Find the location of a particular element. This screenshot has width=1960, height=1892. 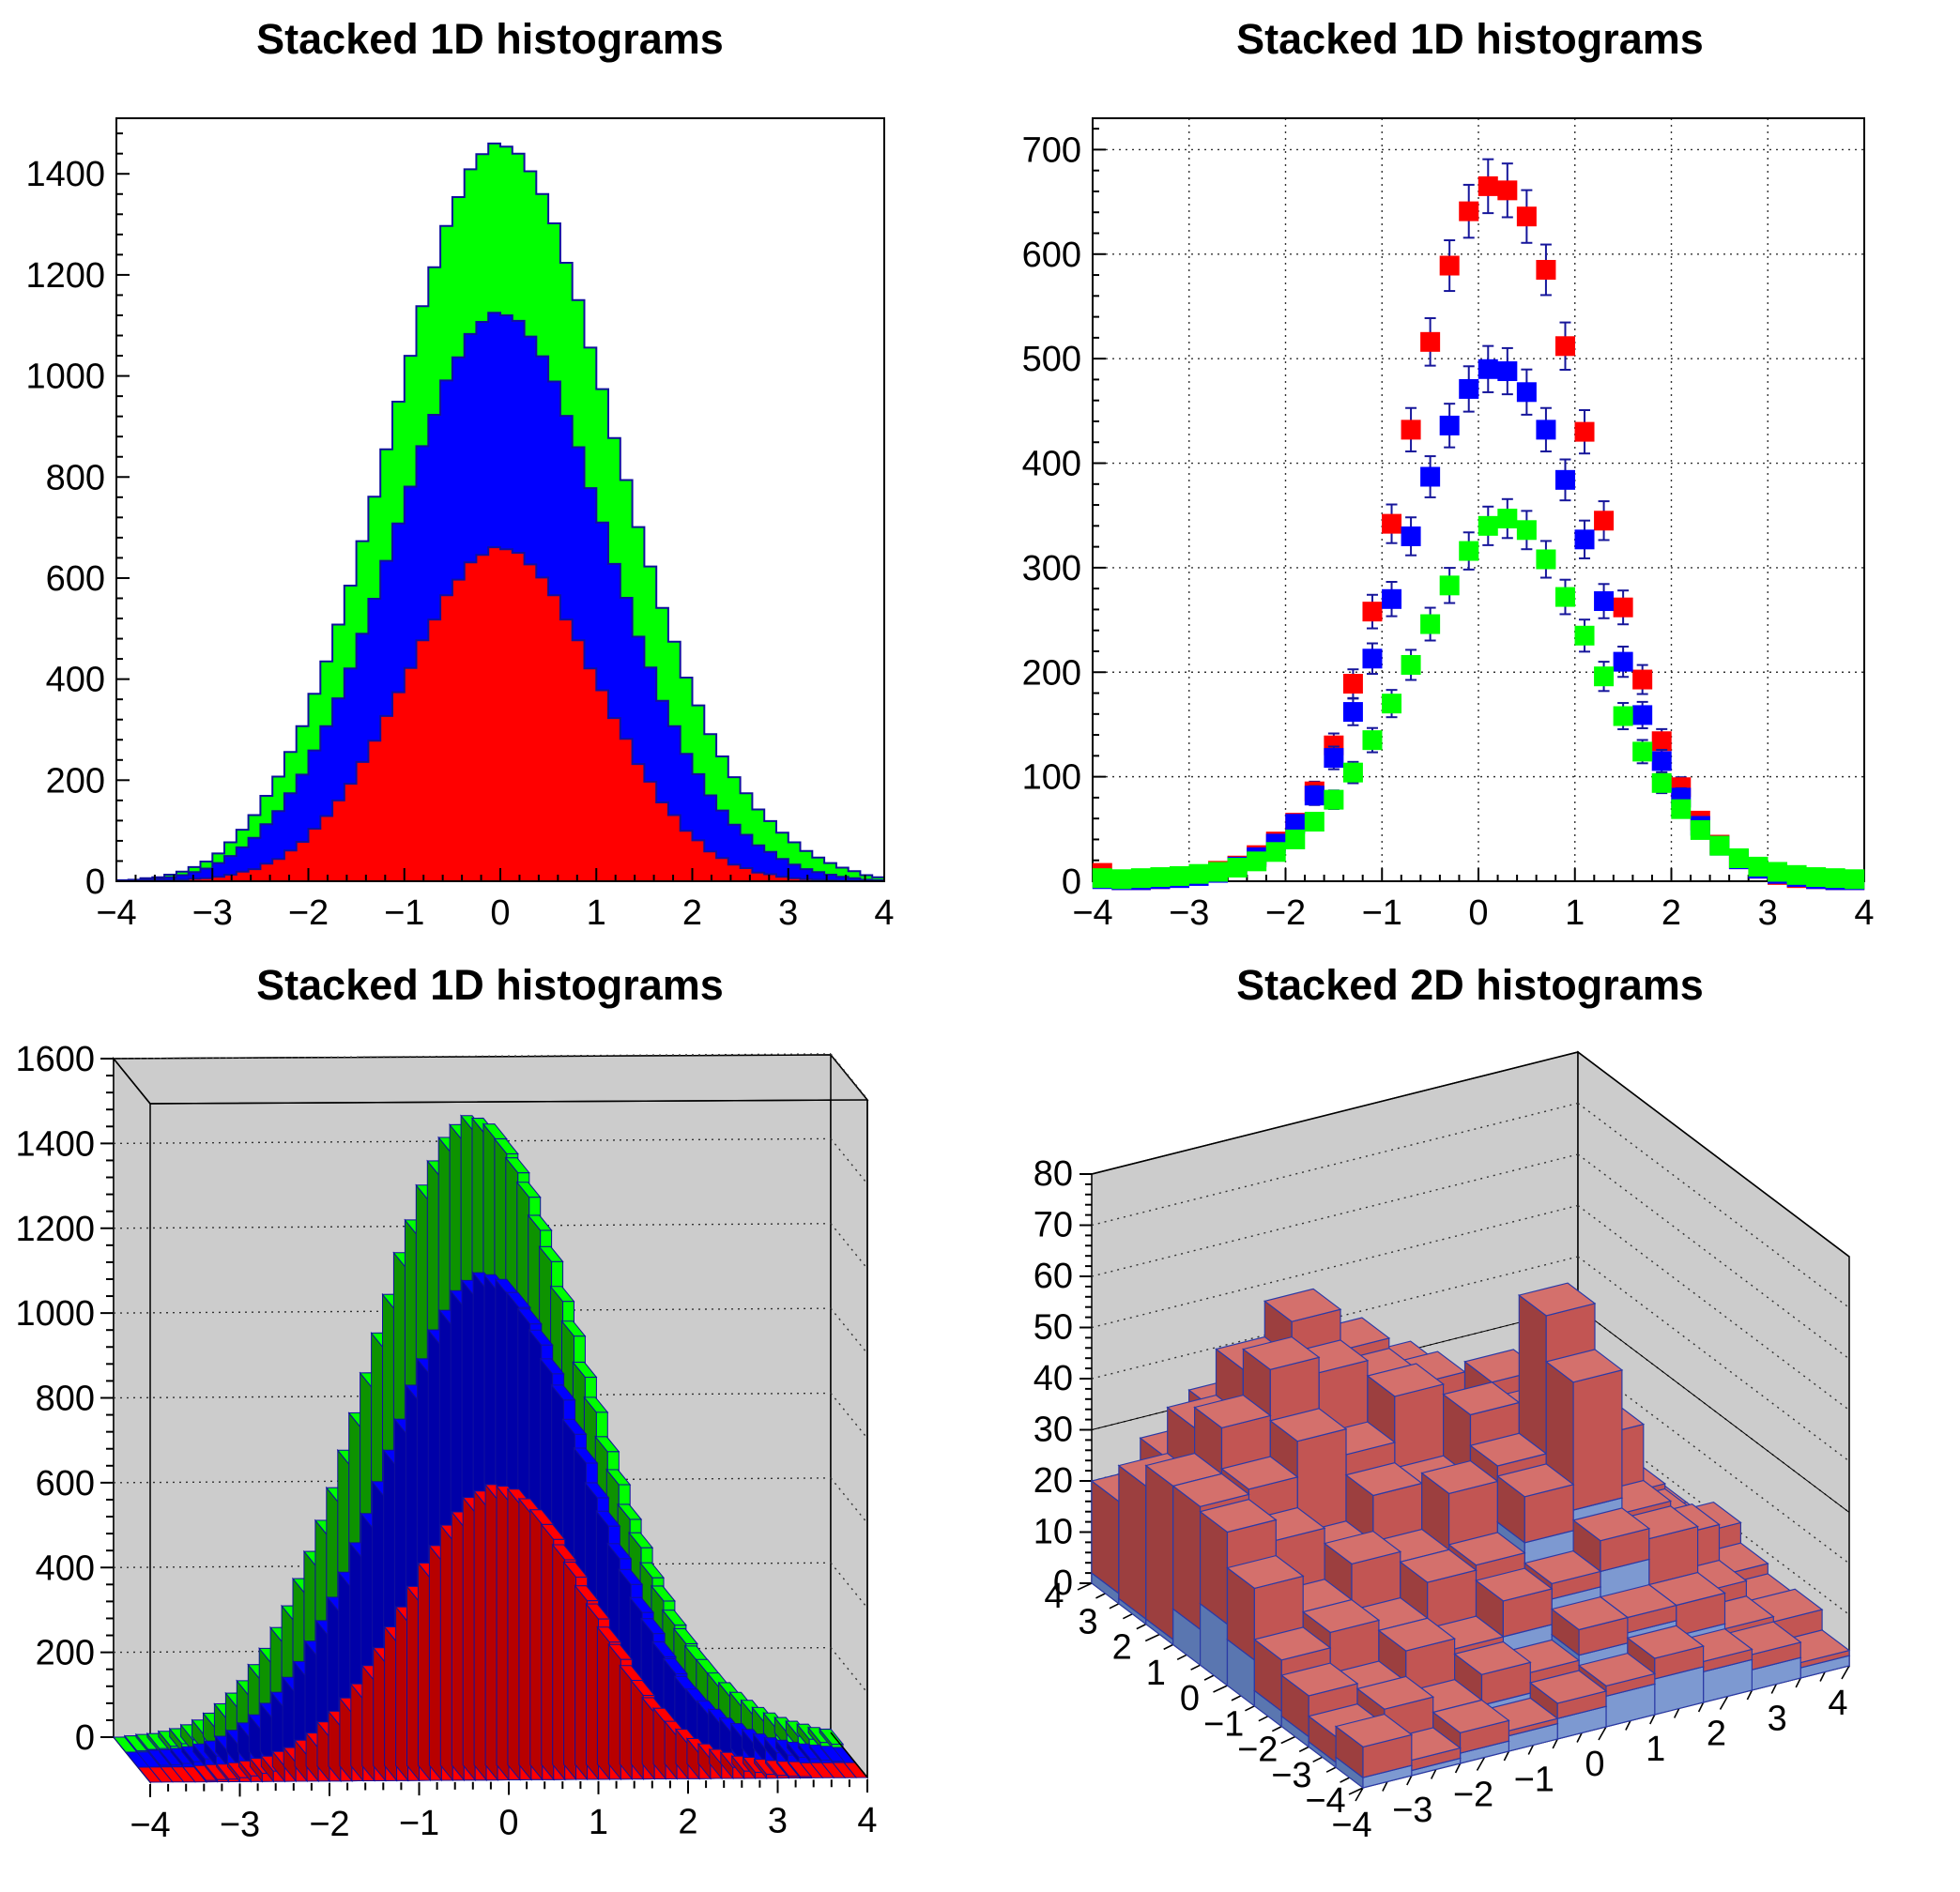

y-axis: 0 200 400 600 800 1000 1200 1400 is located at coordinates (77, 517).